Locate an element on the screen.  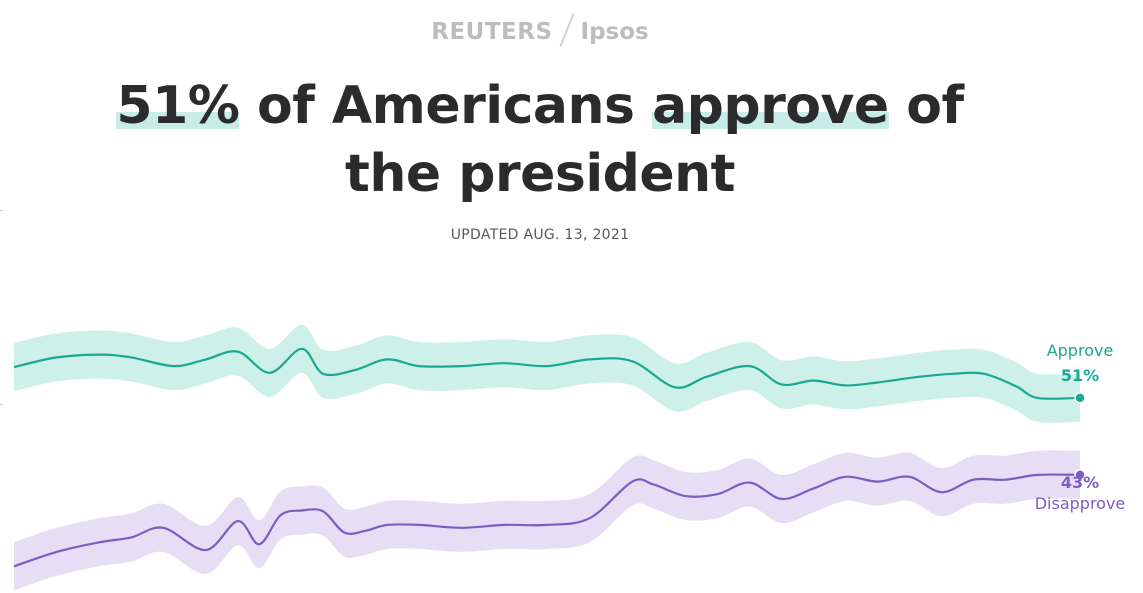
updated-date: UPDATED AUG. 13, 2021 is located at coordinates (540, 235).